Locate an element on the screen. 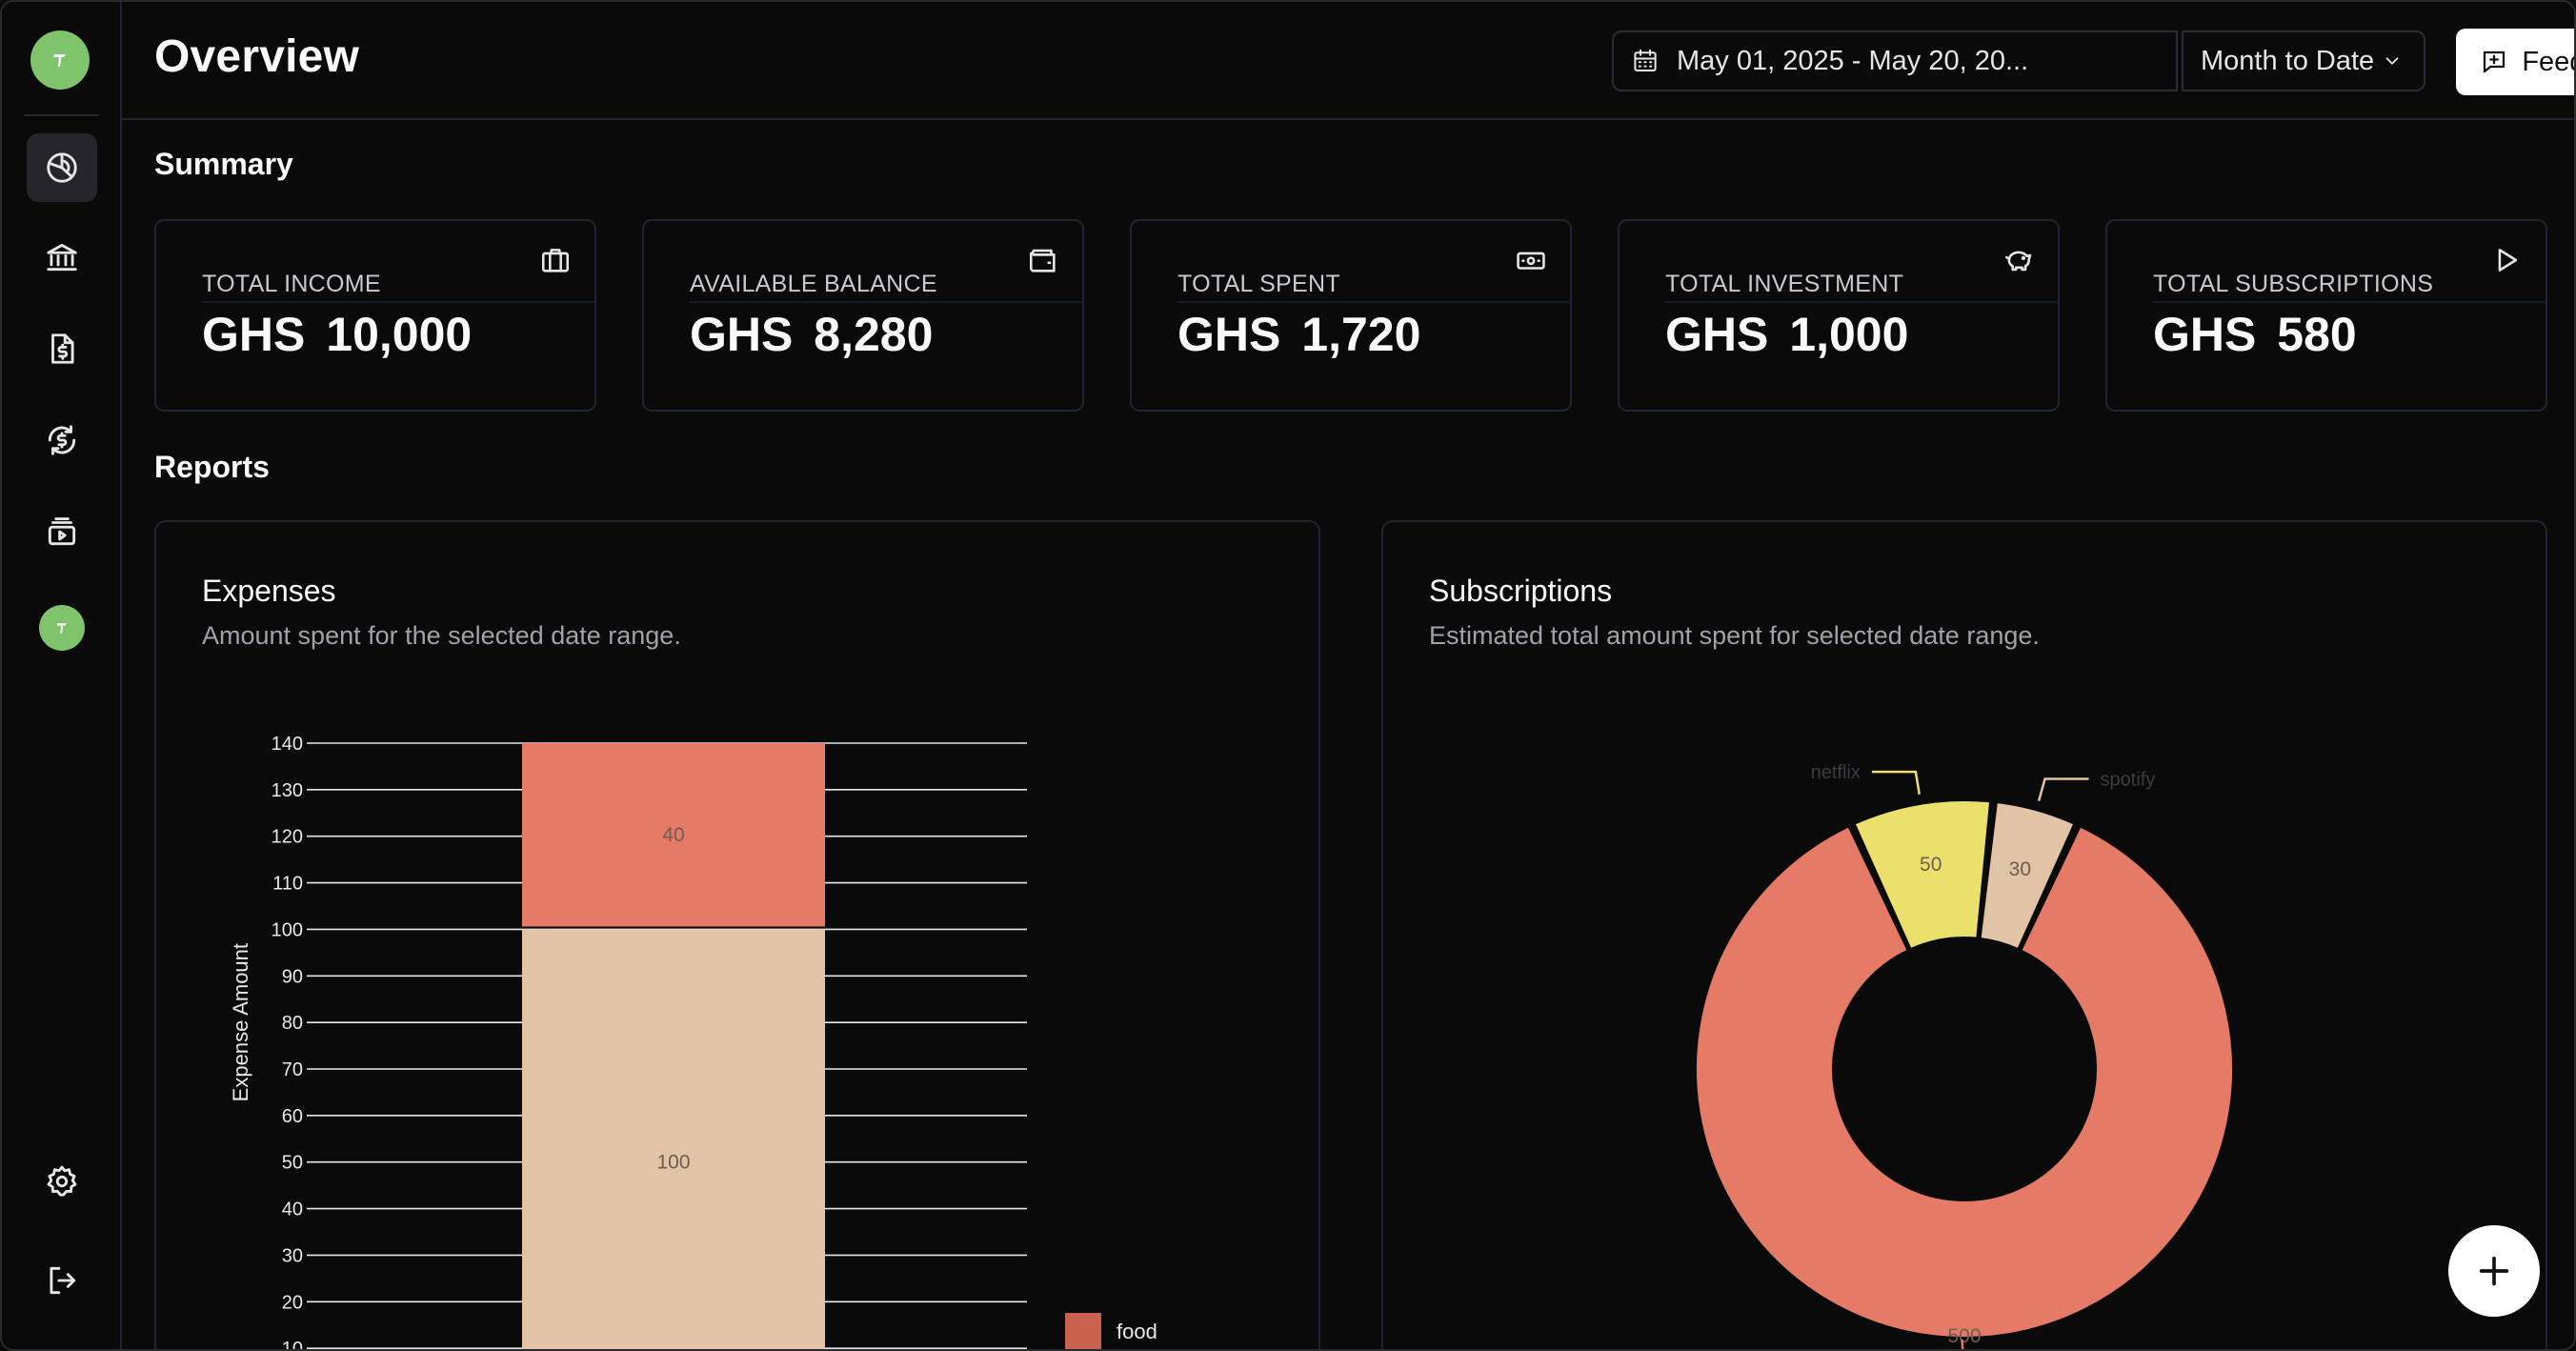 The height and width of the screenshot is (1351, 2576). card-amount: 1,000 is located at coordinates (1849, 334).